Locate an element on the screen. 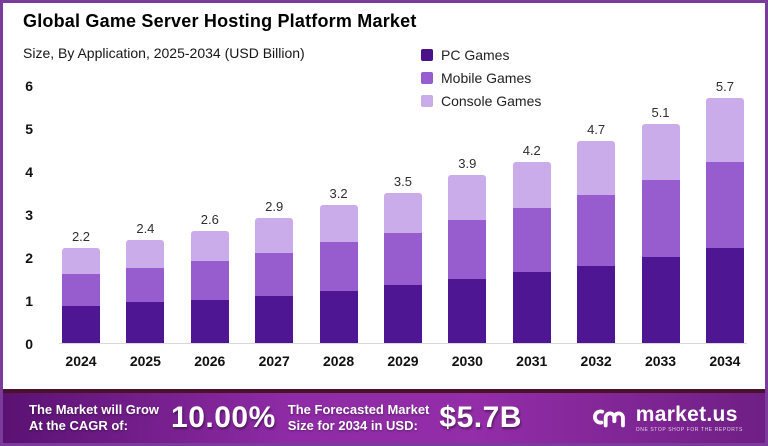 The width and height of the screenshot is (768, 446). y-axis-tick: 6 is located at coordinates (29, 86).